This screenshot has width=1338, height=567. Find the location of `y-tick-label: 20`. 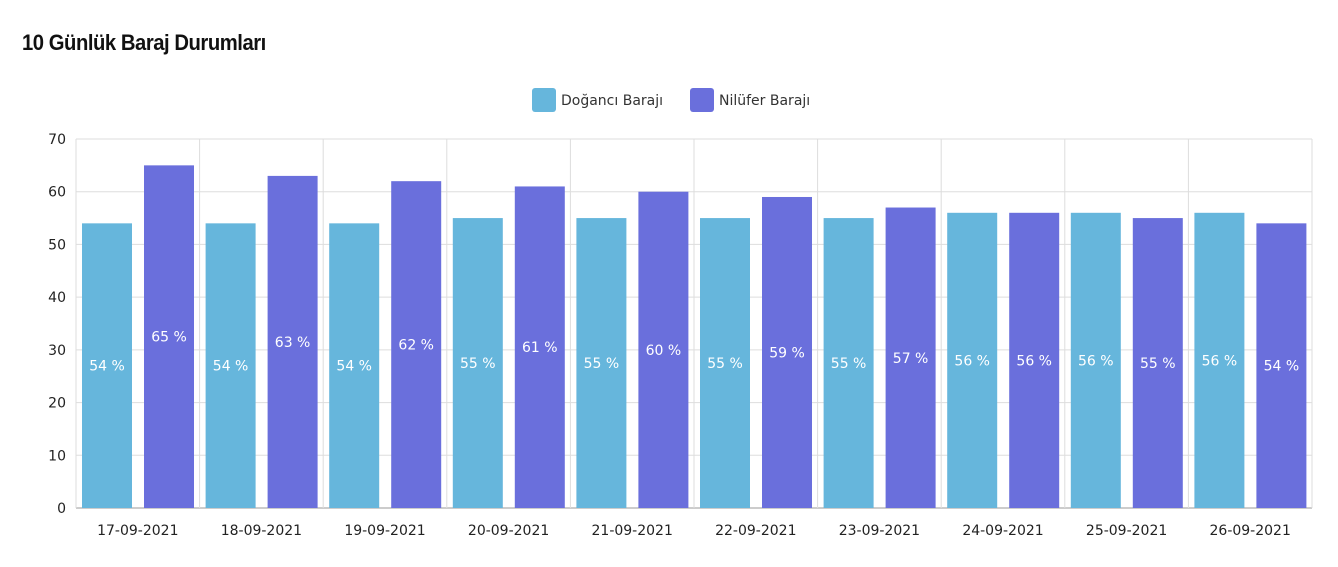

y-tick-label: 20 is located at coordinates (57, 404).